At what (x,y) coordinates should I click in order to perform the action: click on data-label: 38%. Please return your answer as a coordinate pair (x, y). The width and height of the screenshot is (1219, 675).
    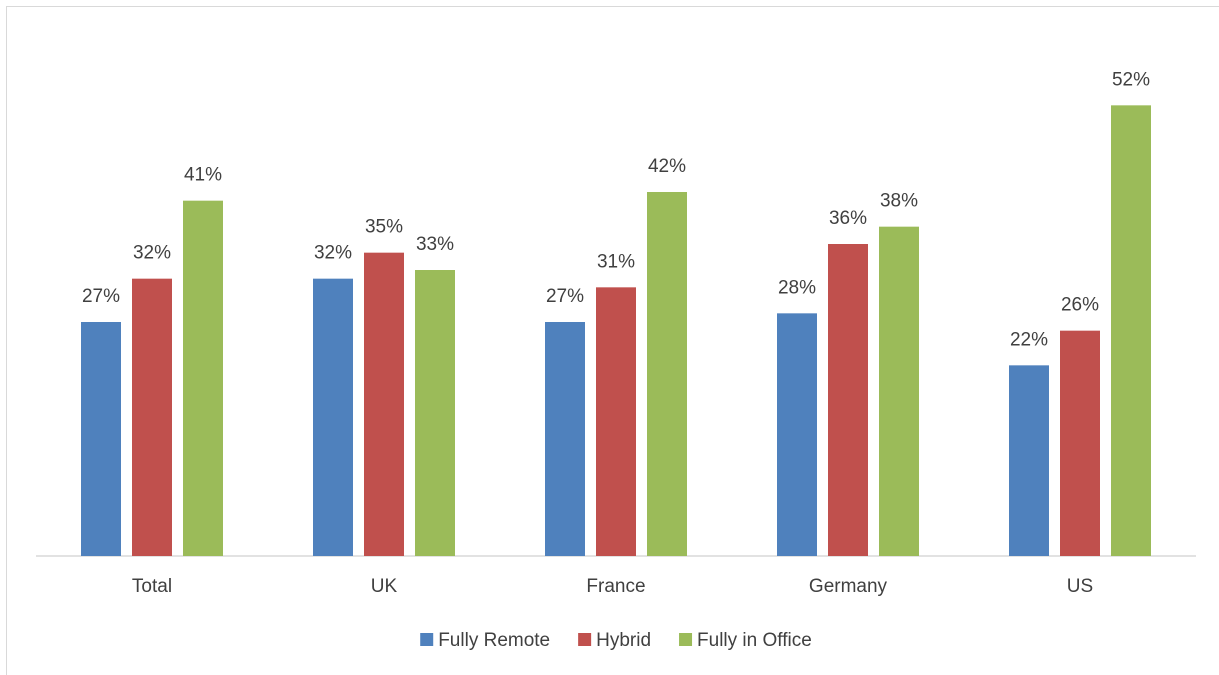
    Looking at the image, I should click on (899, 201).